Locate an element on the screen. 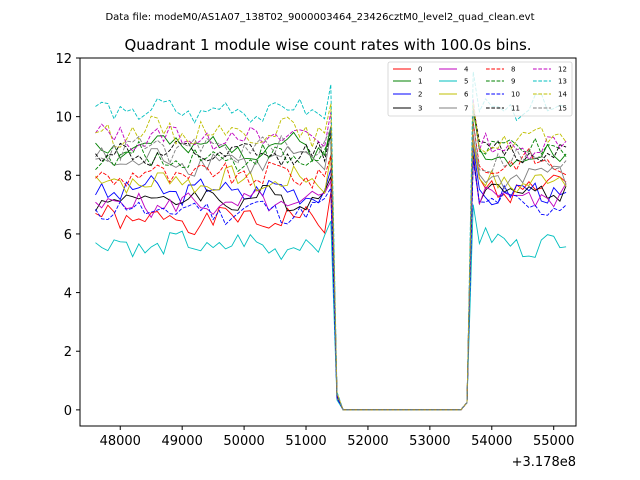  x-axis-offset-label: +3.178e8 is located at coordinates (544, 462).